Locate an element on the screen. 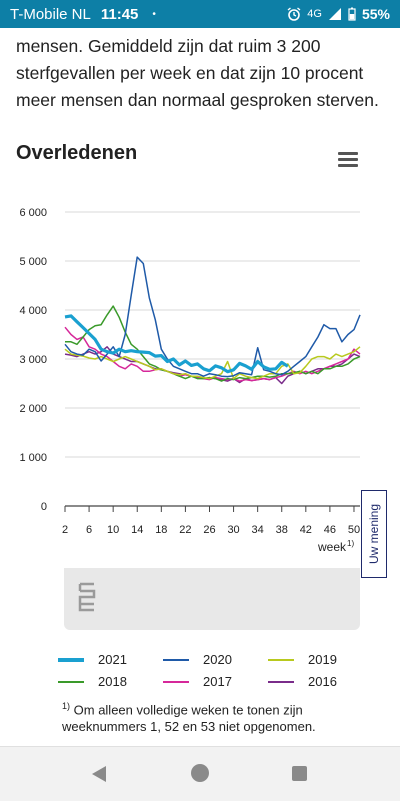 The height and width of the screenshot is (801, 400). footnote-marker: 1) is located at coordinates (66, 706).